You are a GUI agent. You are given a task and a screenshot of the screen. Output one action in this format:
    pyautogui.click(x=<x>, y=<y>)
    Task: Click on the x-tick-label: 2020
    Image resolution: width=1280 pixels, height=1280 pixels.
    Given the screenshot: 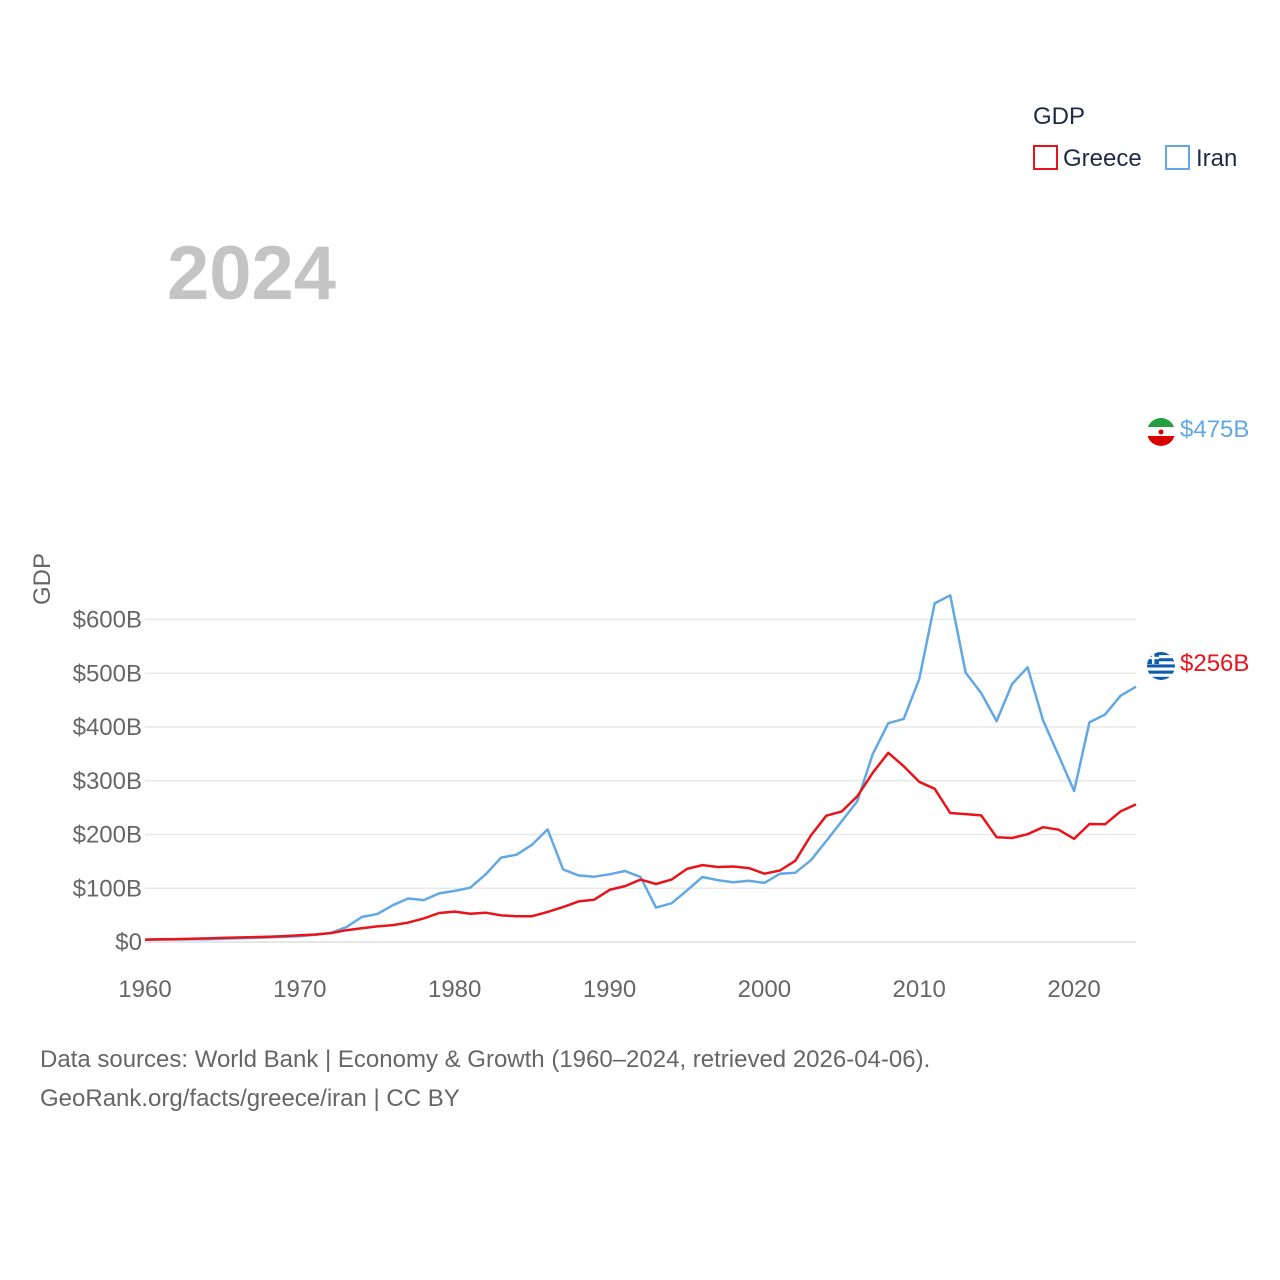 What is the action you would take?
    pyautogui.click(x=1073, y=989)
    